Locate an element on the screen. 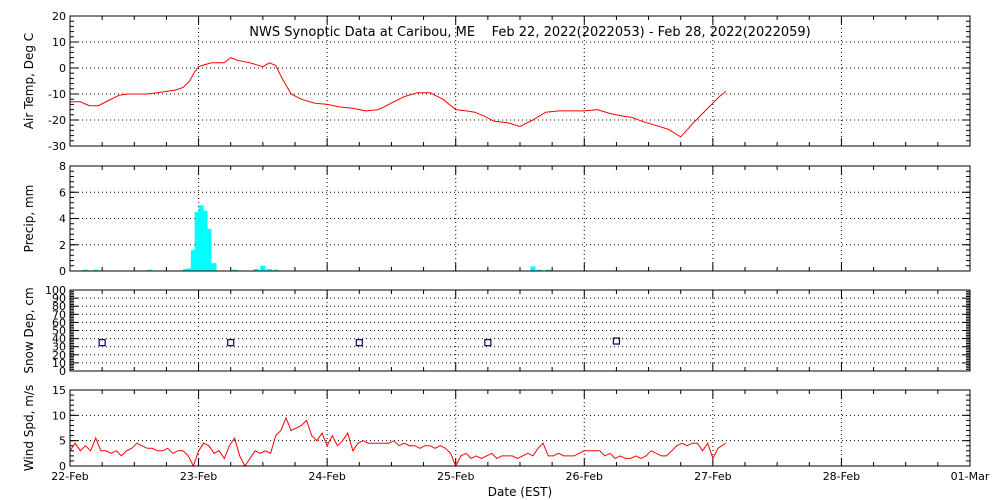 This screenshot has height=500, width=1000. y-axis-label: Air Temp, Deg C is located at coordinates (29, 81).